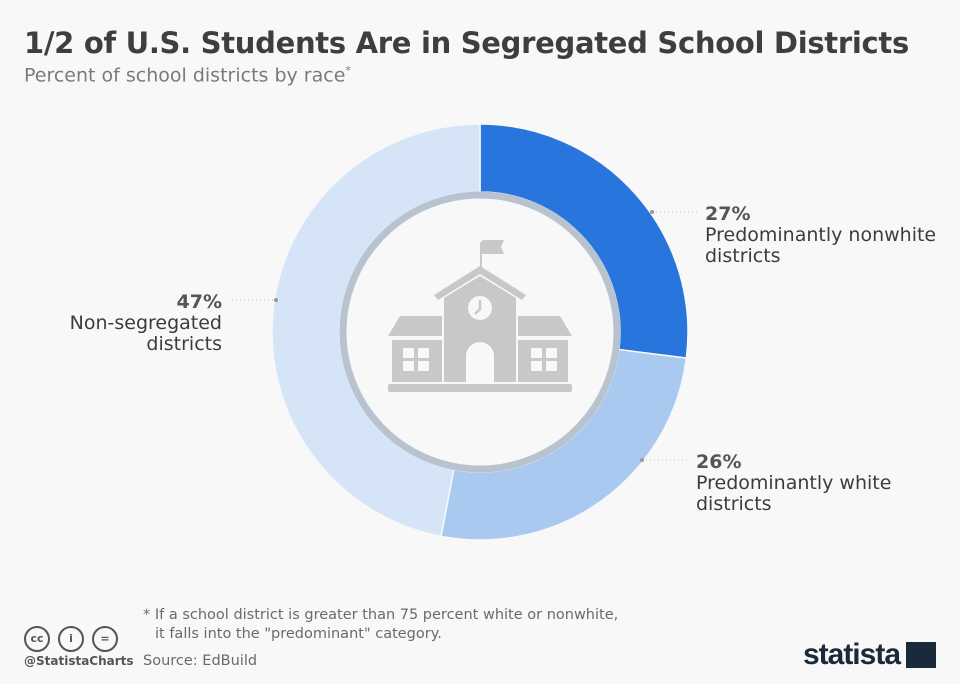 The image size is (960, 684). What do you see at coordinates (348, 70) in the screenshot?
I see `subtitle-asterisk: *` at bounding box center [348, 70].